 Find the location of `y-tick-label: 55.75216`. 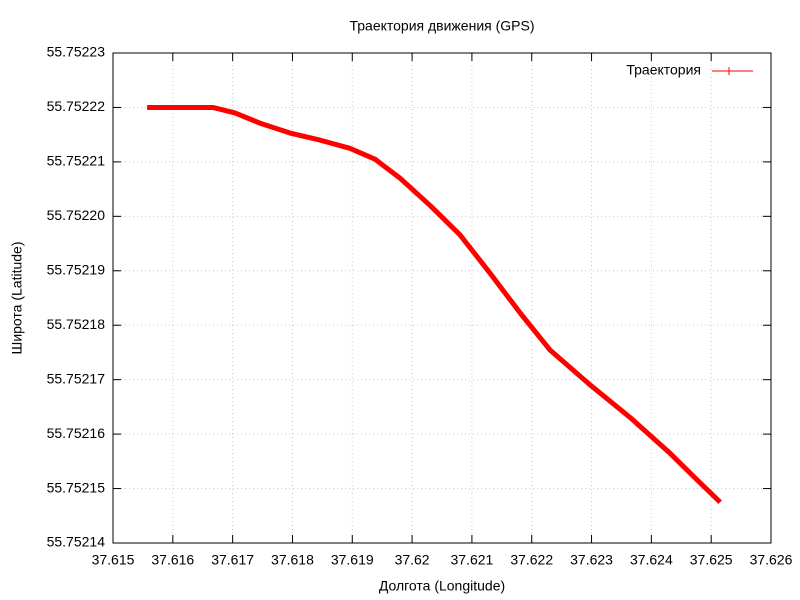

y-tick-label: 55.75216 is located at coordinates (76, 433).